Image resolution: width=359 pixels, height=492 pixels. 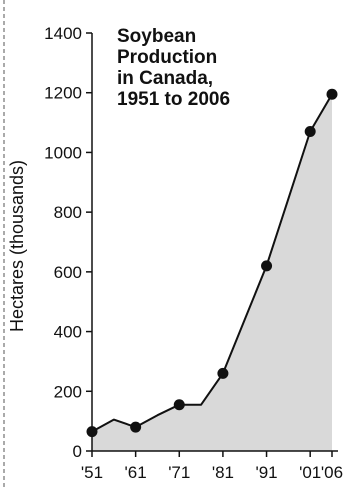 I want to click on chart-title-line-3: in Canada,, so click(x=165, y=78).